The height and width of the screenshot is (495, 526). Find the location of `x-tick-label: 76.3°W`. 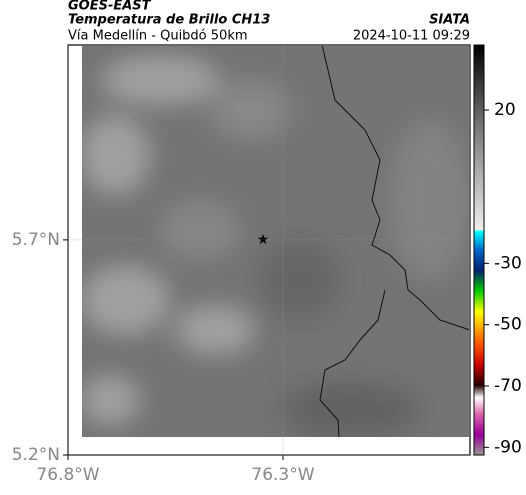

x-tick-label: 76.3°W is located at coordinates (282, 475).